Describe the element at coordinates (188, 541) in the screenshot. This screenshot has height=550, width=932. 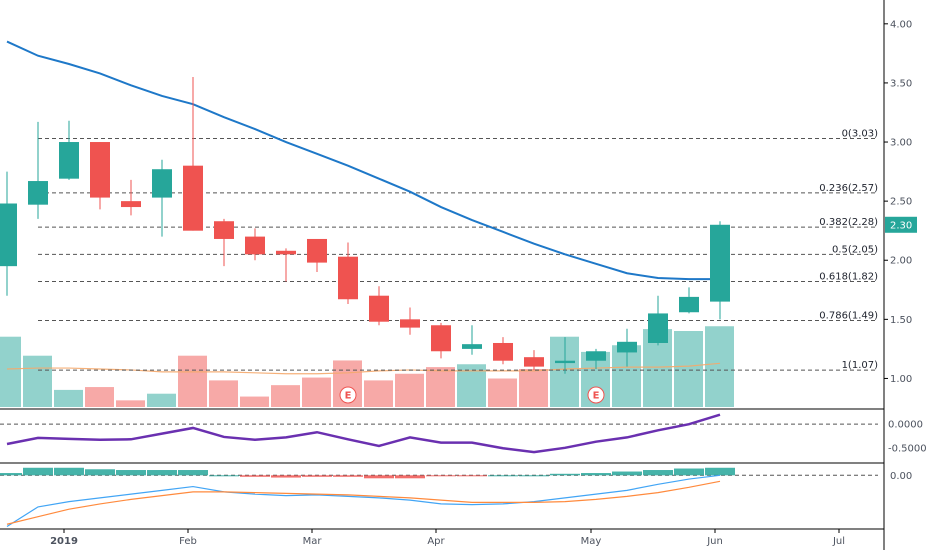
I see `time-axis-label: Feb` at that location.